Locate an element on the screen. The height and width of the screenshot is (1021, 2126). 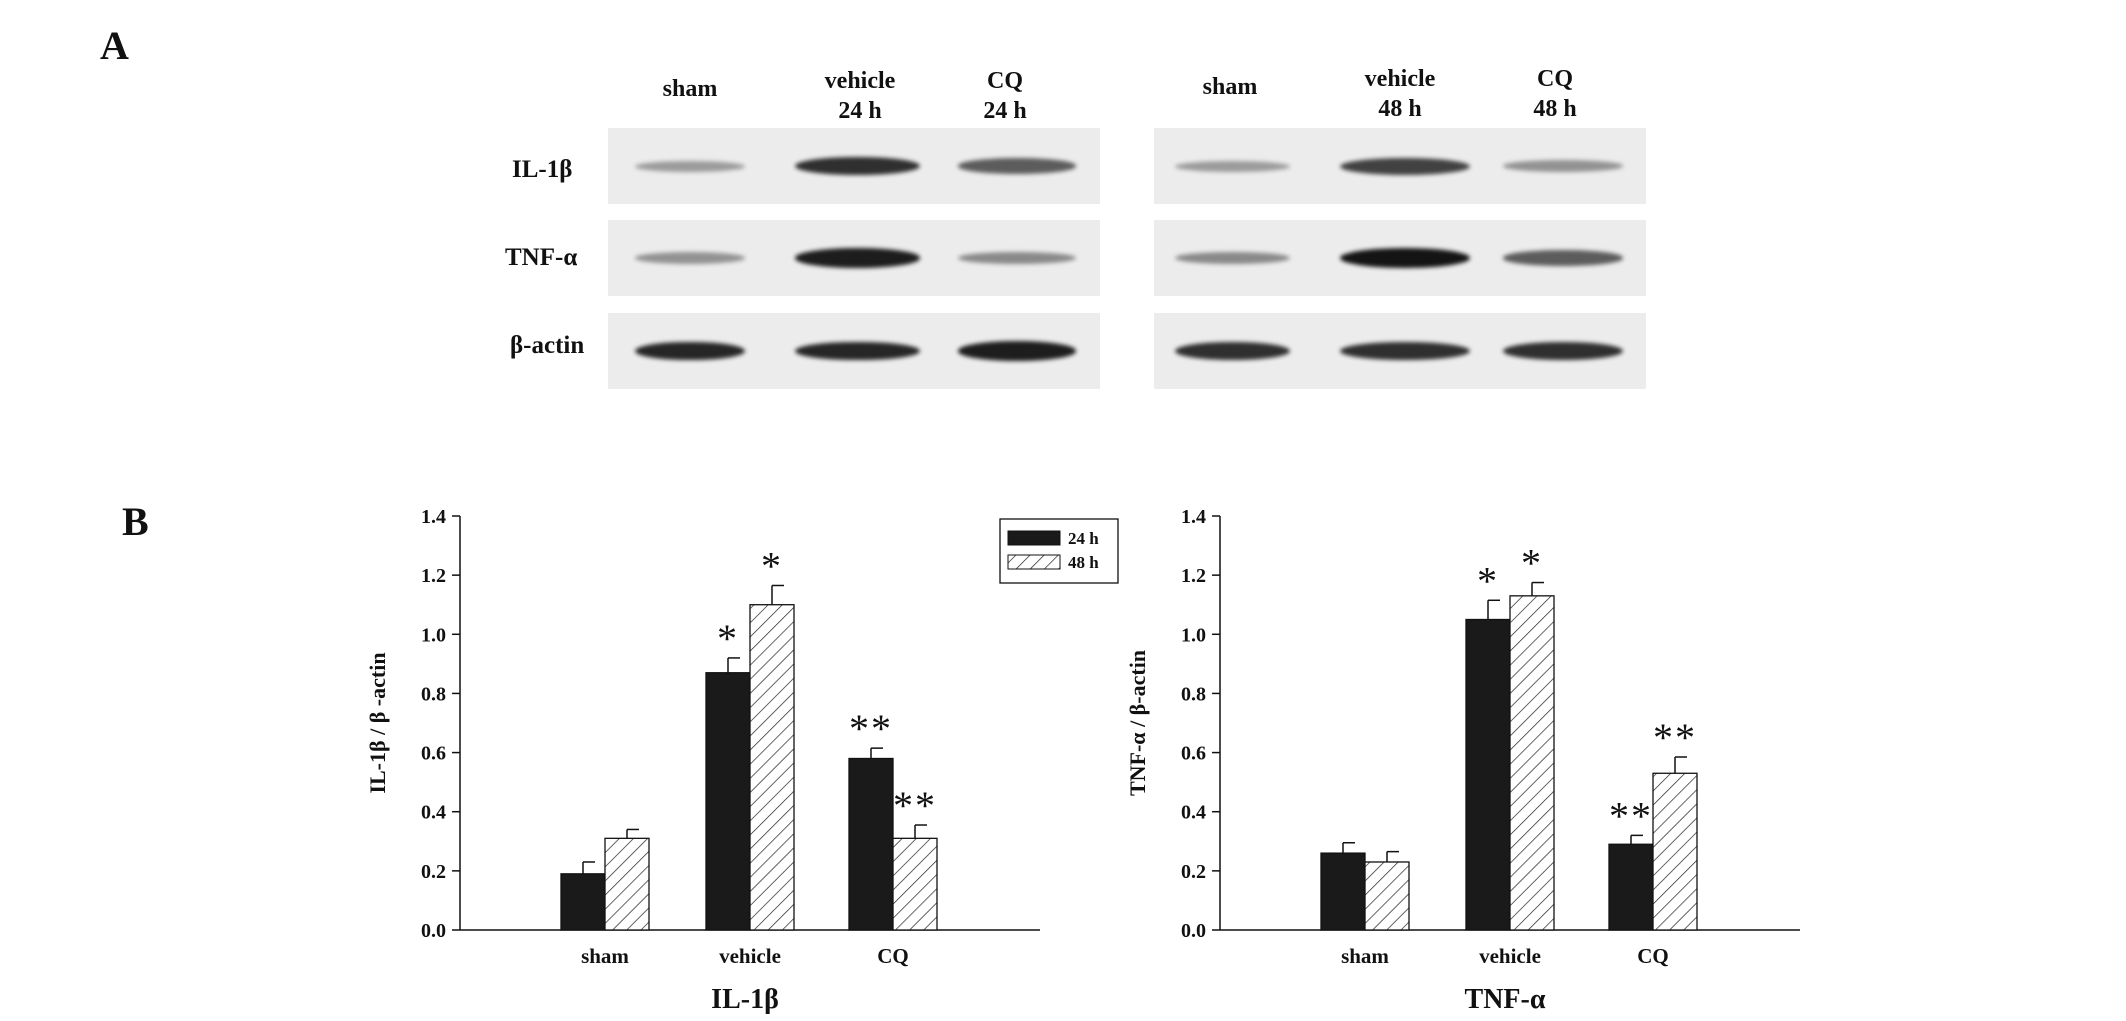
row-label-il1b: IL-1β is located at coordinates (542, 169).